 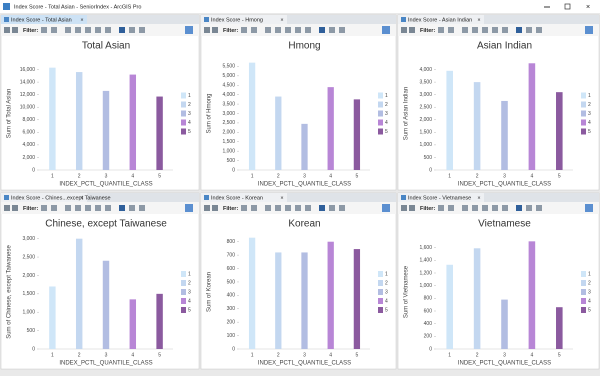 What do you see at coordinates (588, 7) in the screenshot?
I see `close-button: ✕` at bounding box center [588, 7].